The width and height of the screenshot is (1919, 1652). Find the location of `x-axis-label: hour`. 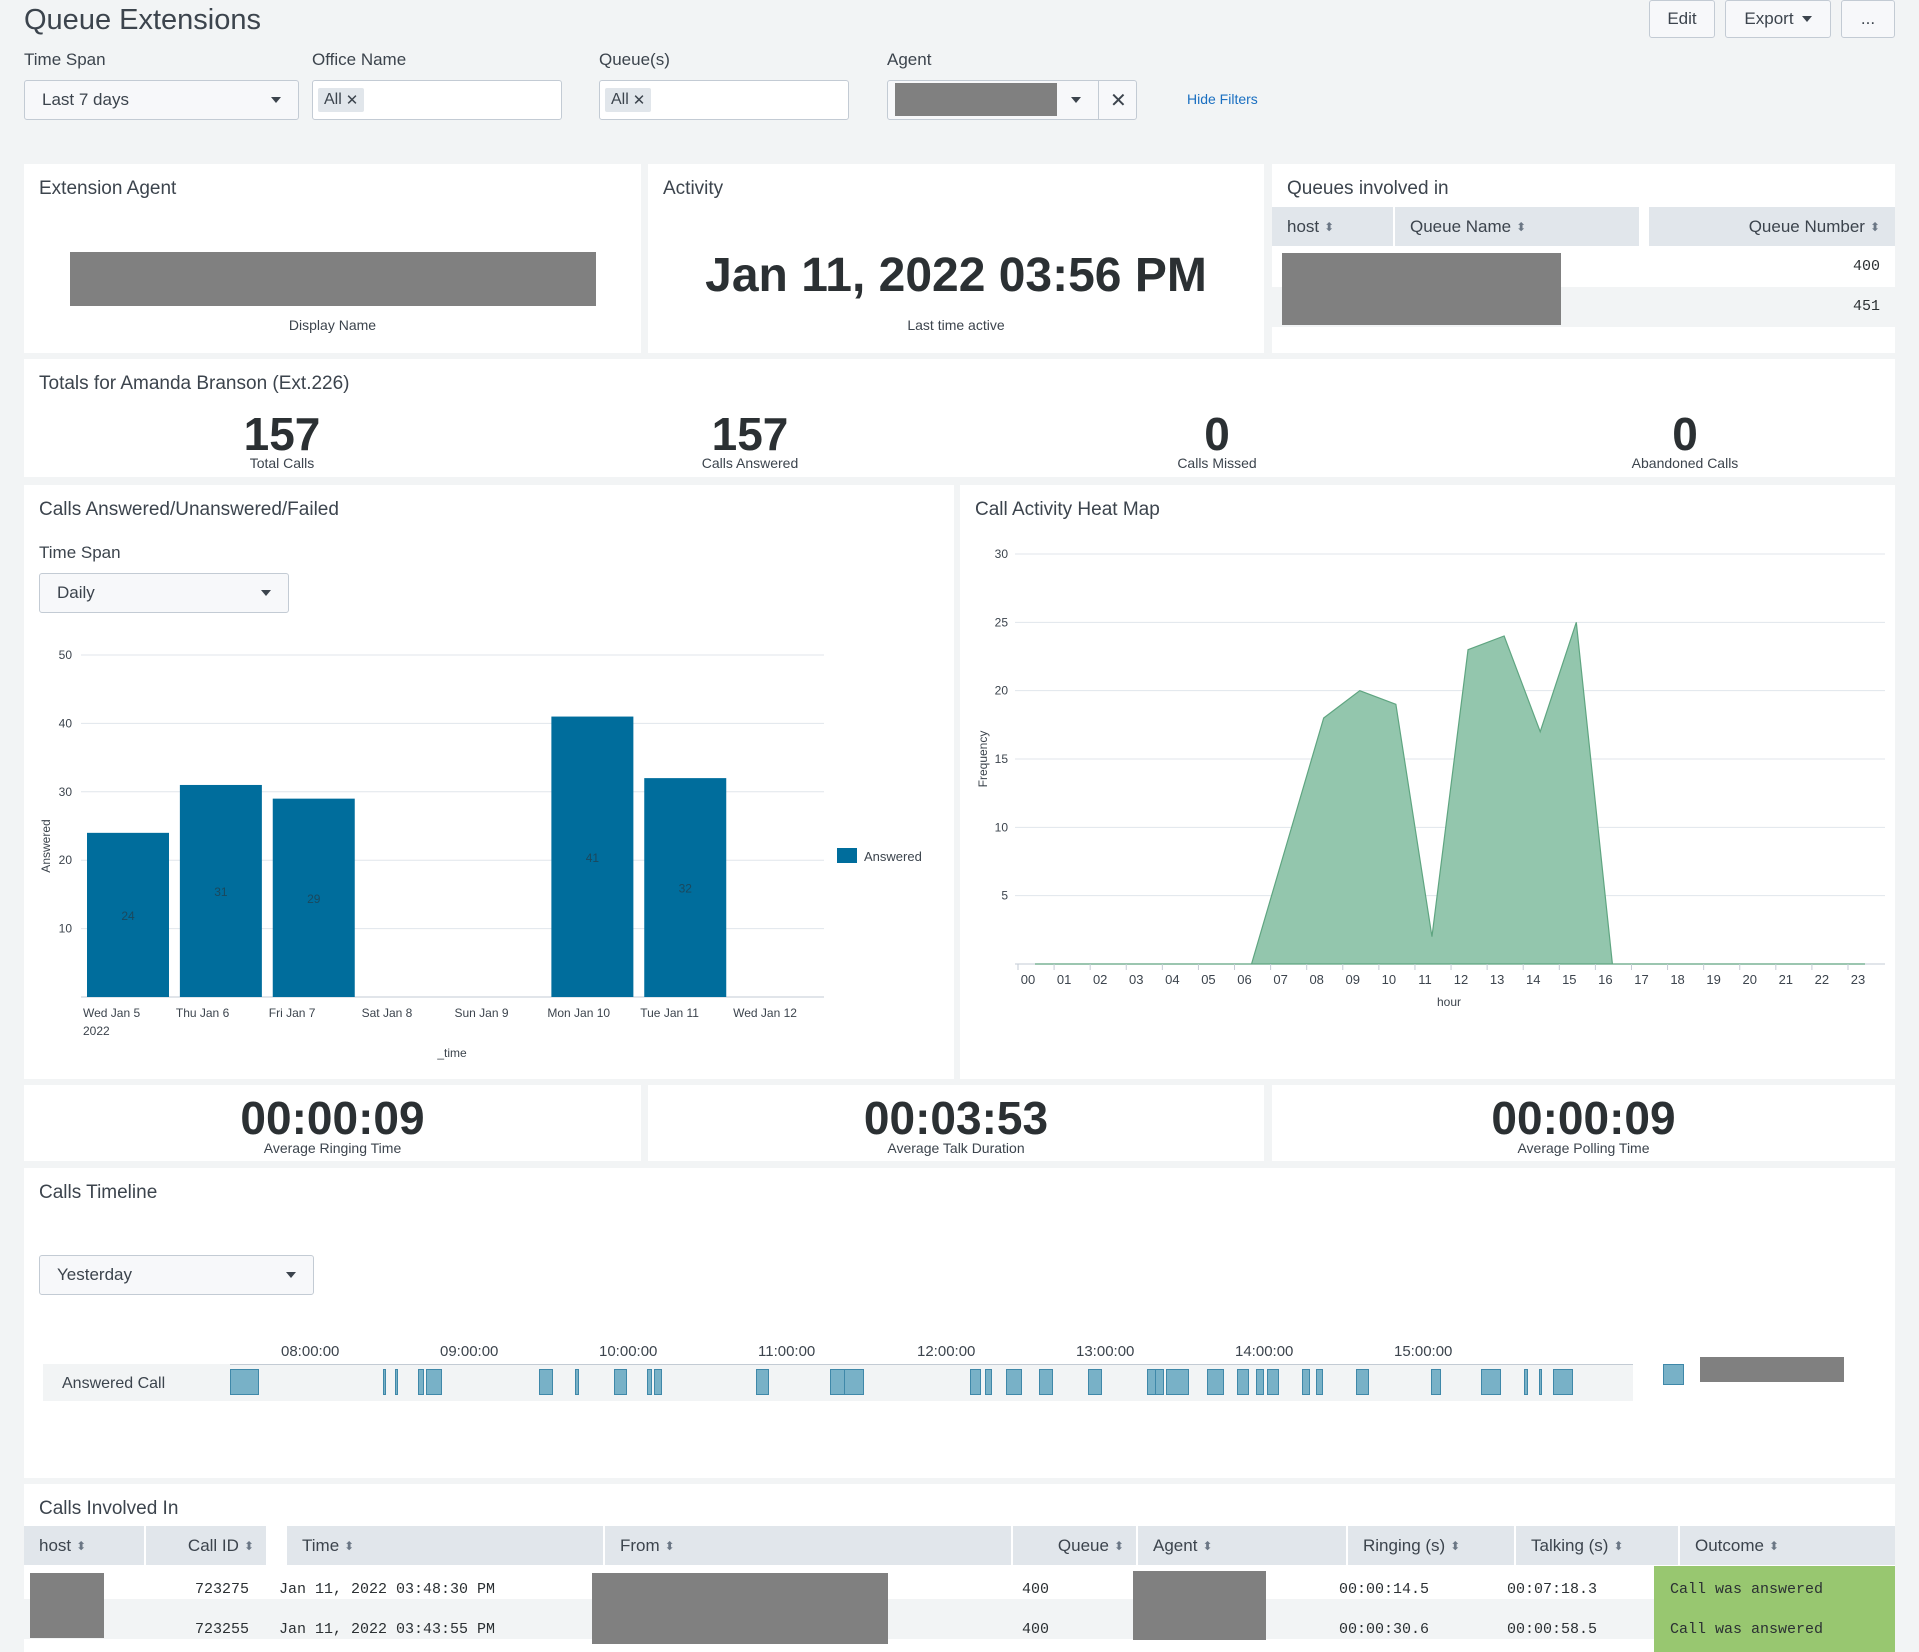

x-axis-label: hour is located at coordinates (1449, 1002).